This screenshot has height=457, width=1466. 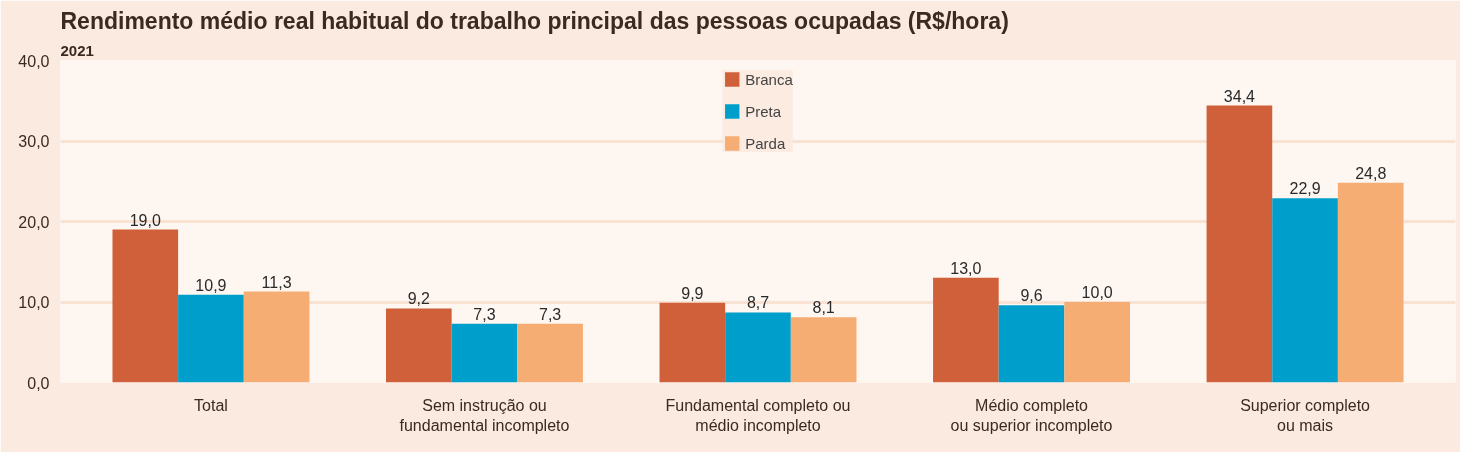 What do you see at coordinates (1031, 415) in the screenshot?
I see `x-tick-label: Médio completo ou superior incompleto` at bounding box center [1031, 415].